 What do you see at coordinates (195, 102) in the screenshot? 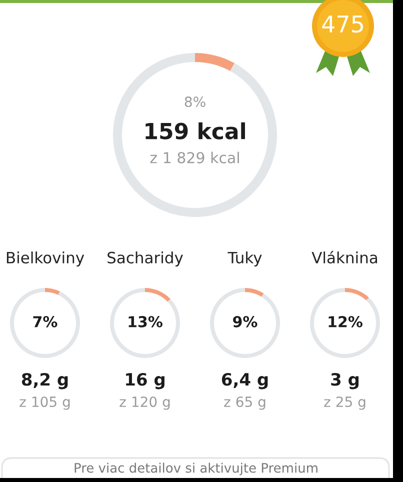
I see `data-label: 8%` at bounding box center [195, 102].